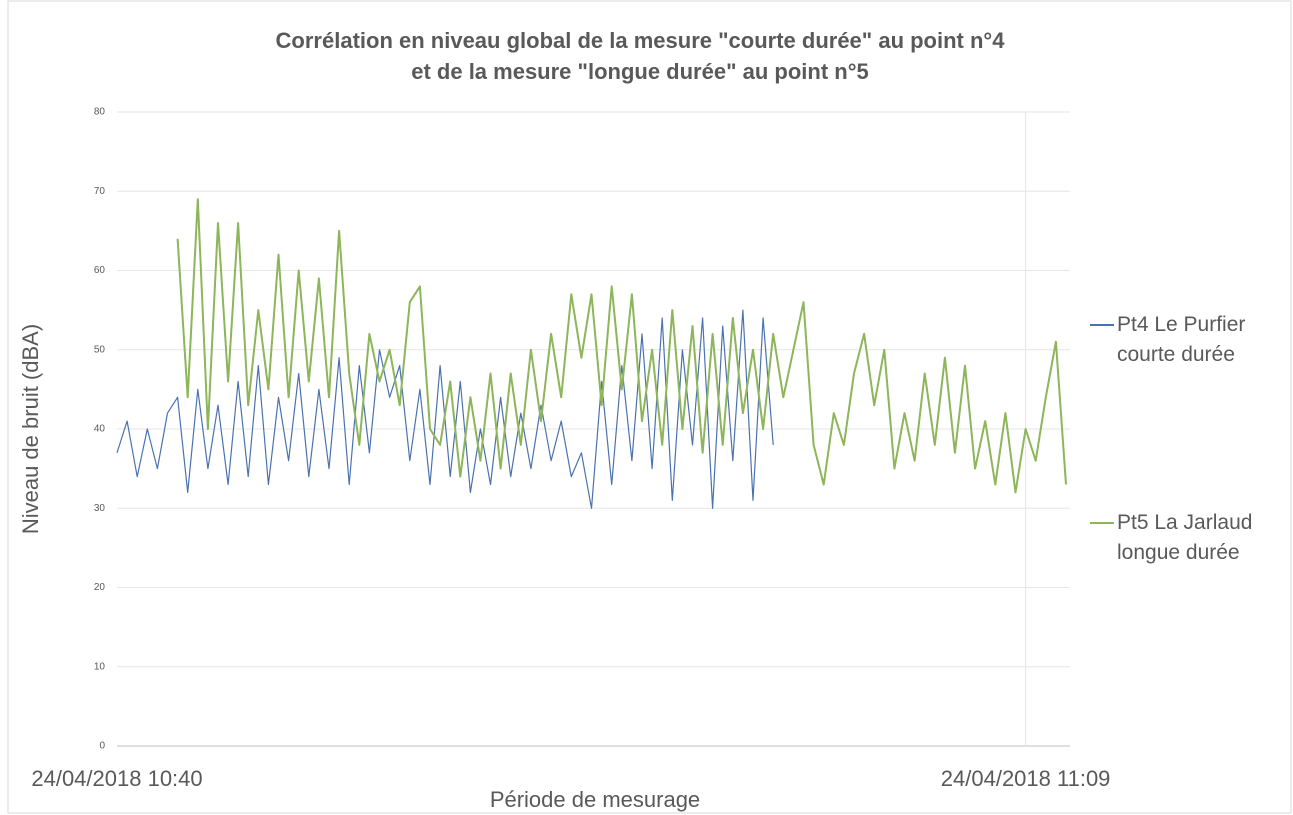  I want to click on y-tick-label: 80, so click(100, 112).